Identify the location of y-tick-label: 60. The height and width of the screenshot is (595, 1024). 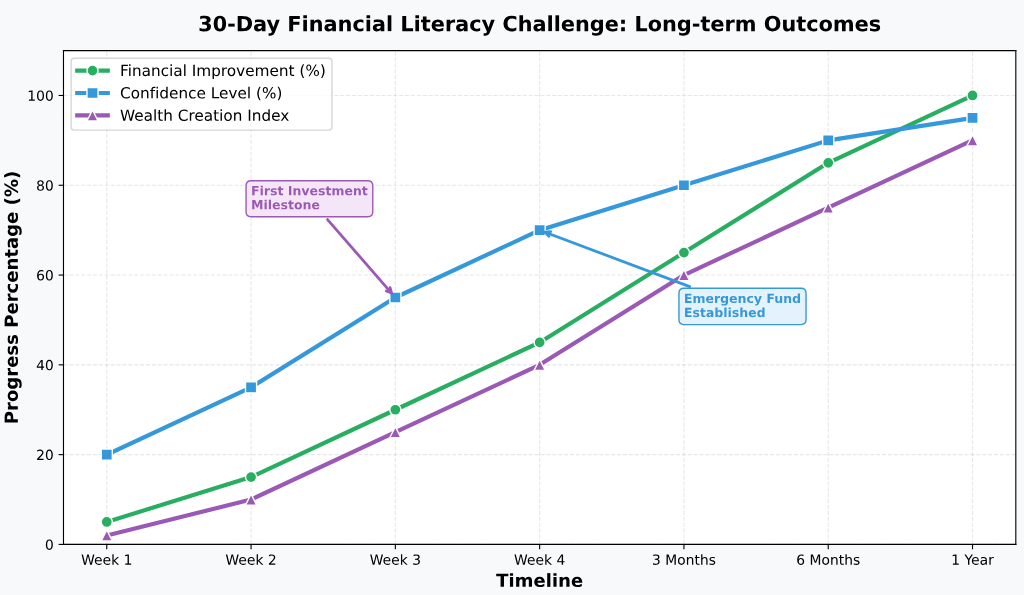
(45, 275).